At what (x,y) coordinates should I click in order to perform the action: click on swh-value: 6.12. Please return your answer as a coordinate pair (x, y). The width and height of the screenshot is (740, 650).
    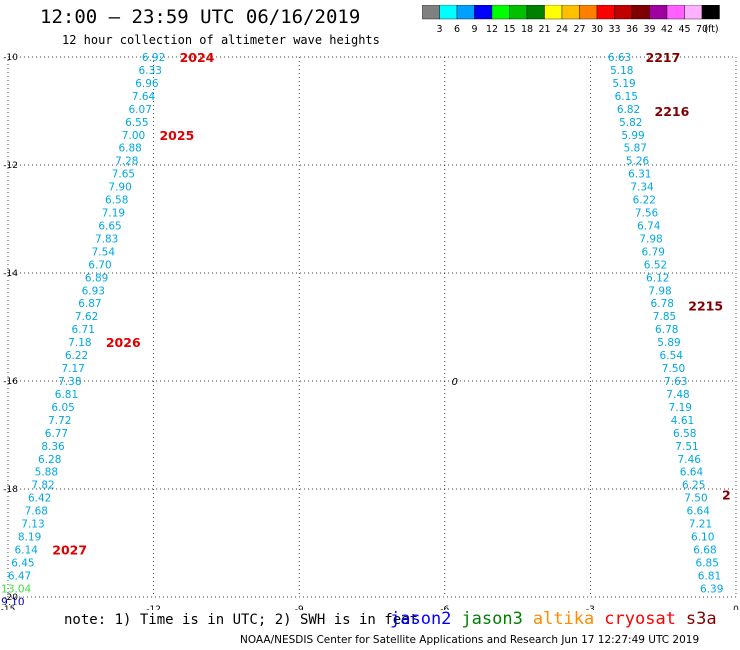
    Looking at the image, I should click on (657, 278).